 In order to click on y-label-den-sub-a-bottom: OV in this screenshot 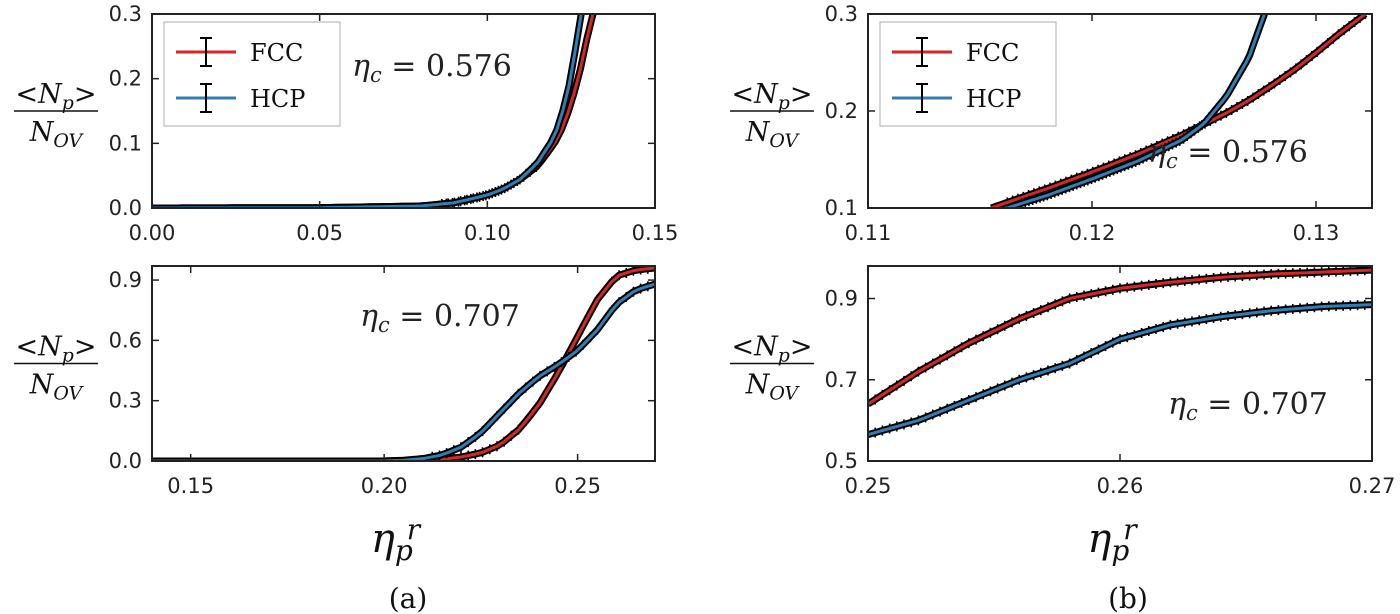, I will do `click(68, 393)`.